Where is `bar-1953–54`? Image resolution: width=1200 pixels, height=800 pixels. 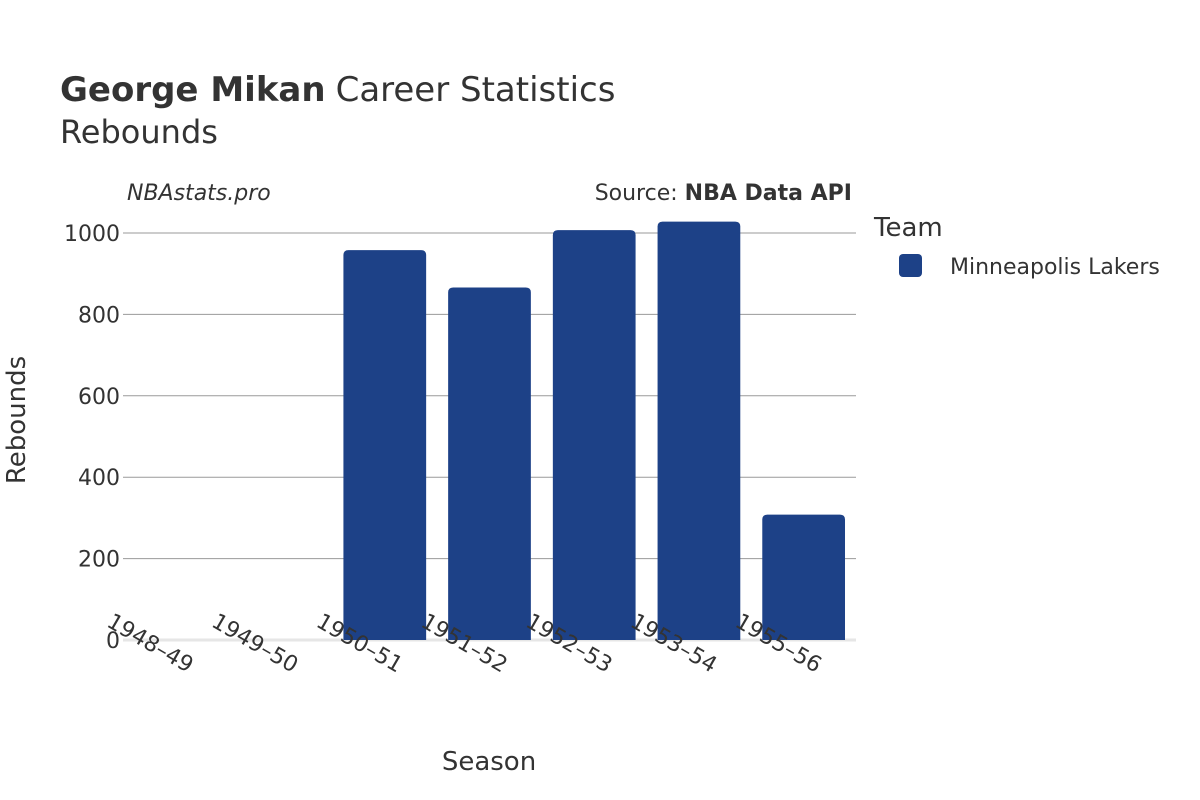 bar-1953–54 is located at coordinates (699, 430).